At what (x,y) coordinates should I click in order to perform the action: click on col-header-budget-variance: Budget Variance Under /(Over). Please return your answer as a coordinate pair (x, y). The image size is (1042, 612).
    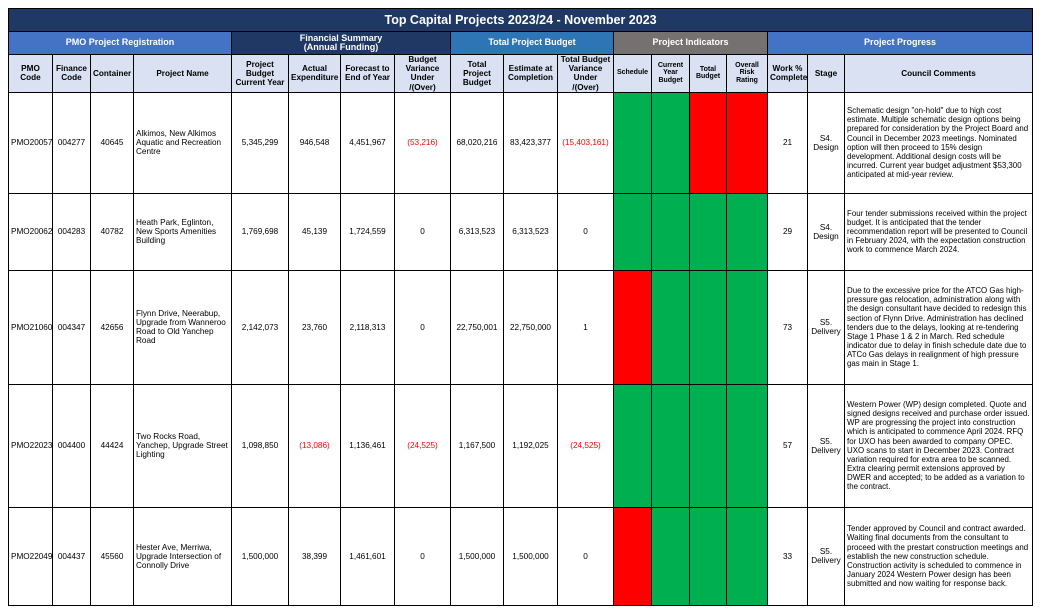
    Looking at the image, I should click on (422, 73).